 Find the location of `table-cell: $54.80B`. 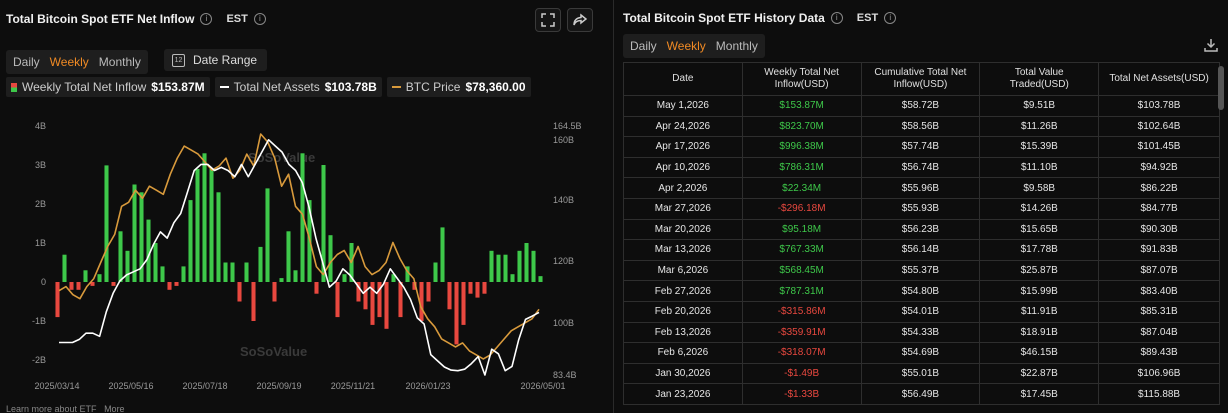

table-cell: $54.80B is located at coordinates (920, 291).